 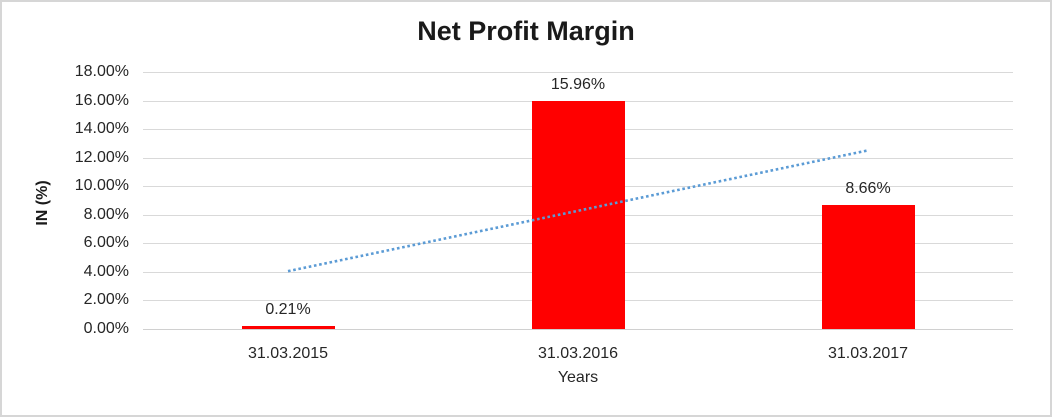 I want to click on gridline, so click(x=578, y=72).